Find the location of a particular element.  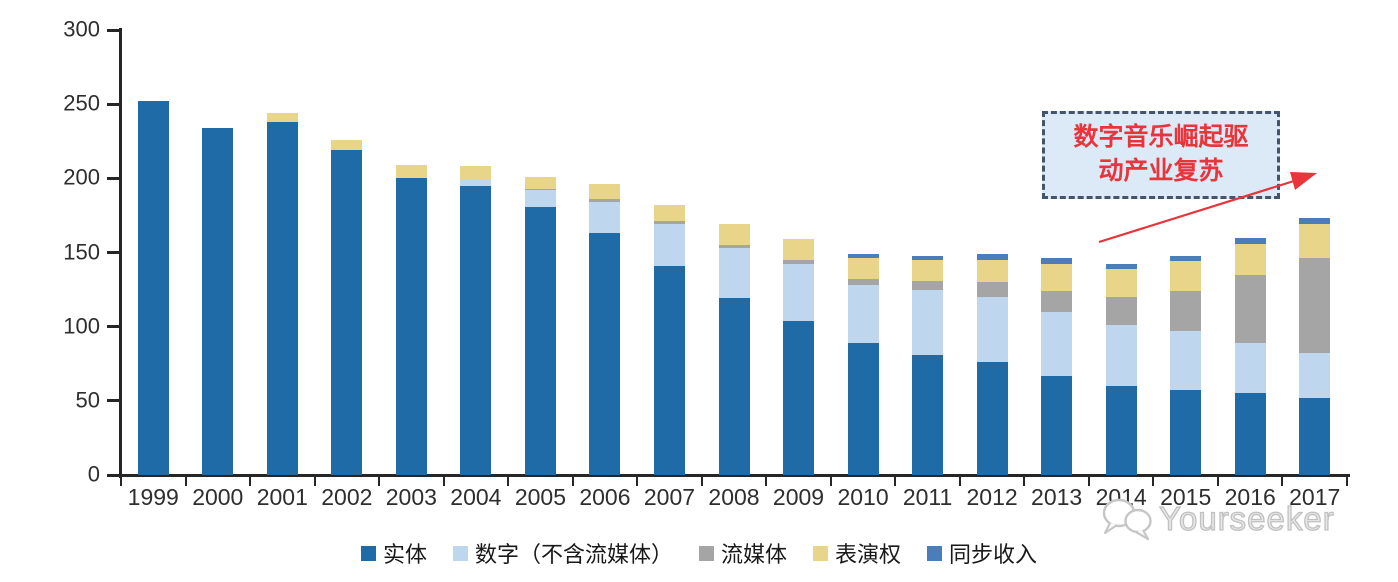

bar-2014 is located at coordinates (1121, 369).